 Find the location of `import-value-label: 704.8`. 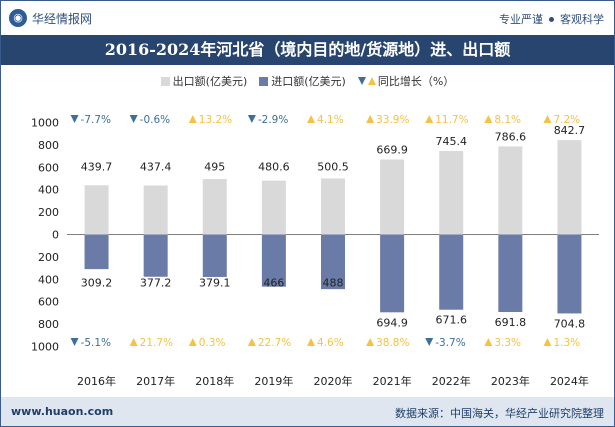

import-value-label: 704.8 is located at coordinates (570, 323).